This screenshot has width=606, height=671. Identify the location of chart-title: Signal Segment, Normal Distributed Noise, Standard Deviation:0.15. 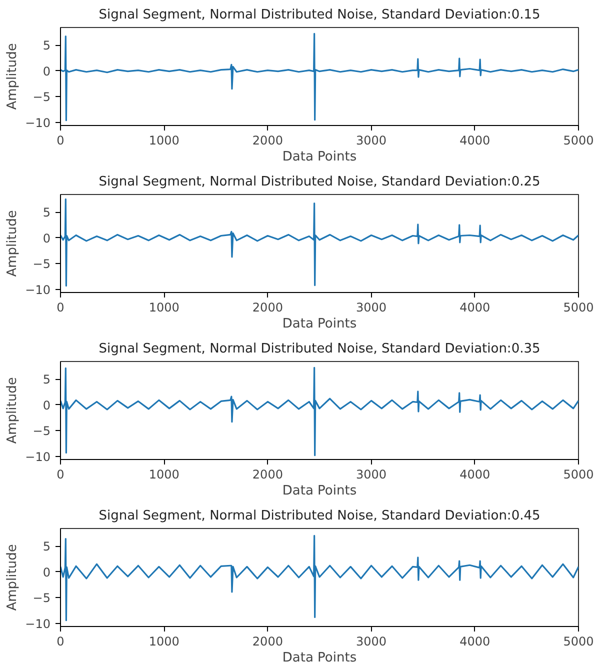
(319, 15).